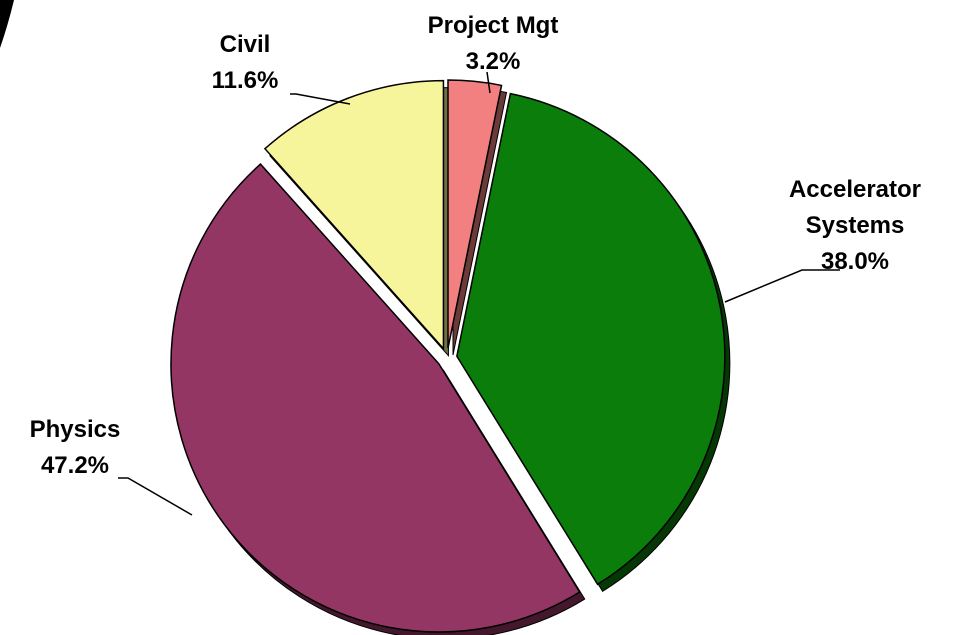  I want to click on slice-label: Project Mgt 3.2%, so click(493, 44).